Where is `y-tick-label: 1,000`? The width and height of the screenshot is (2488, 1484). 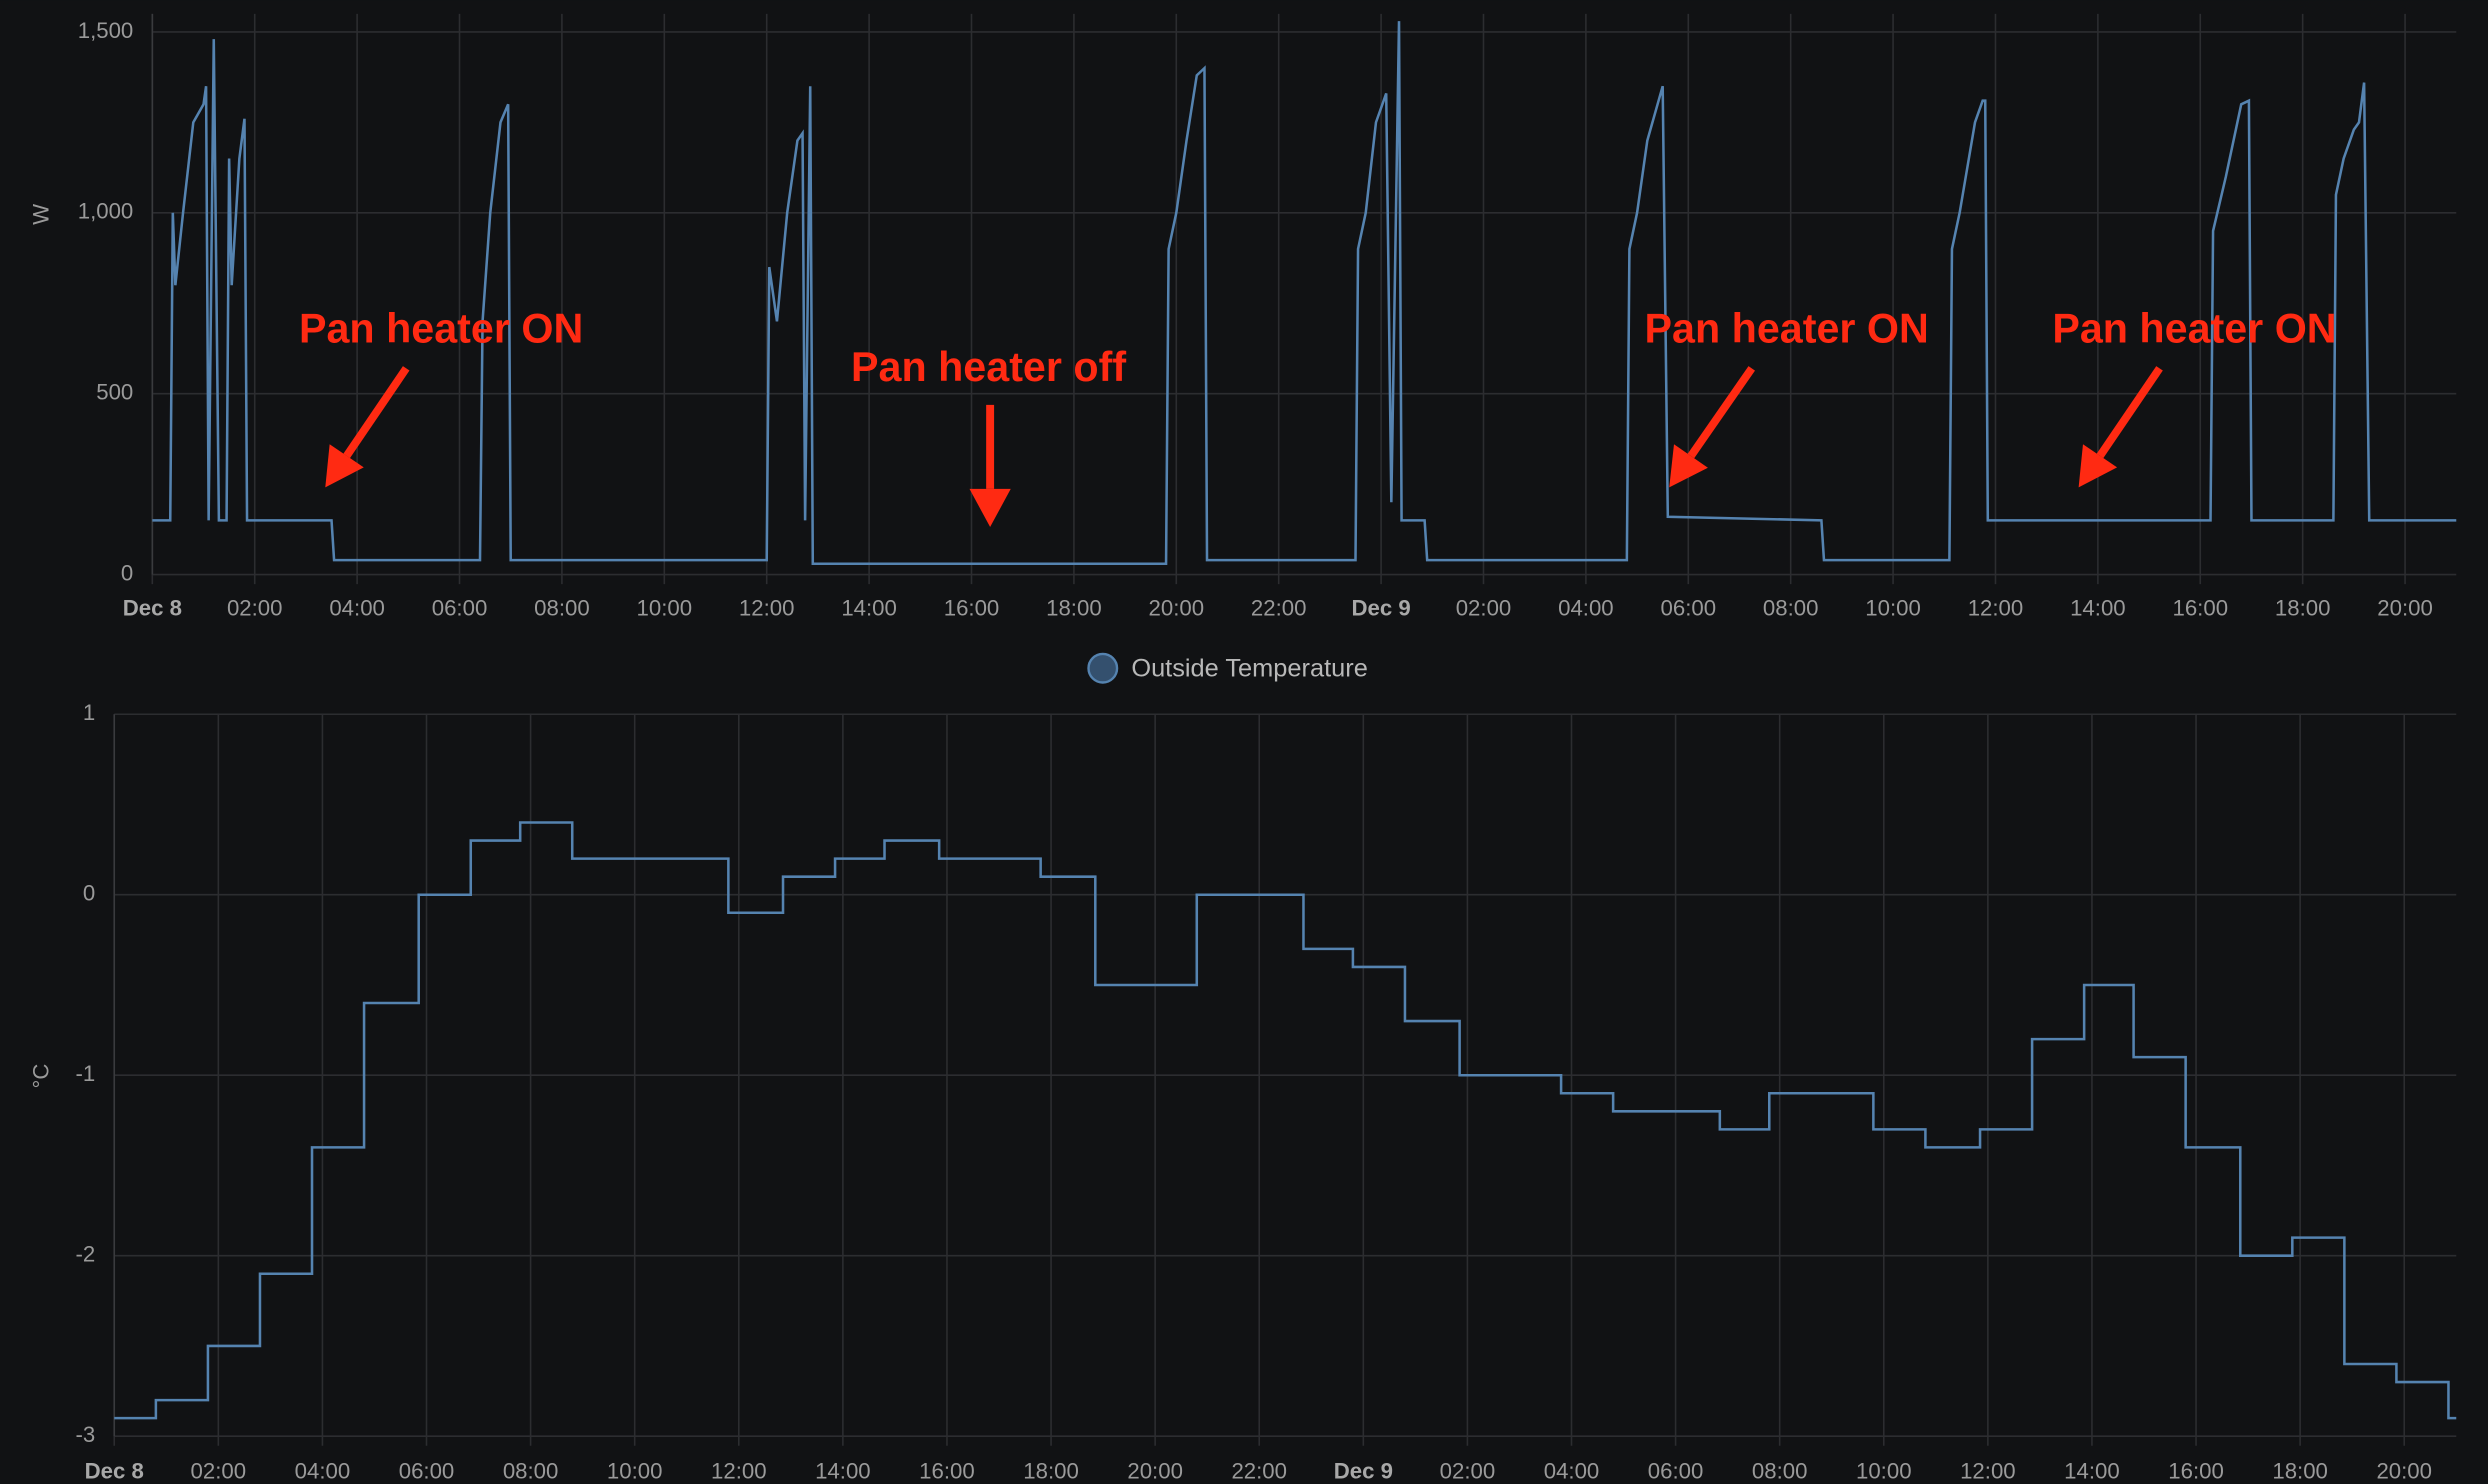
y-tick-label: 1,000 is located at coordinates (106, 211).